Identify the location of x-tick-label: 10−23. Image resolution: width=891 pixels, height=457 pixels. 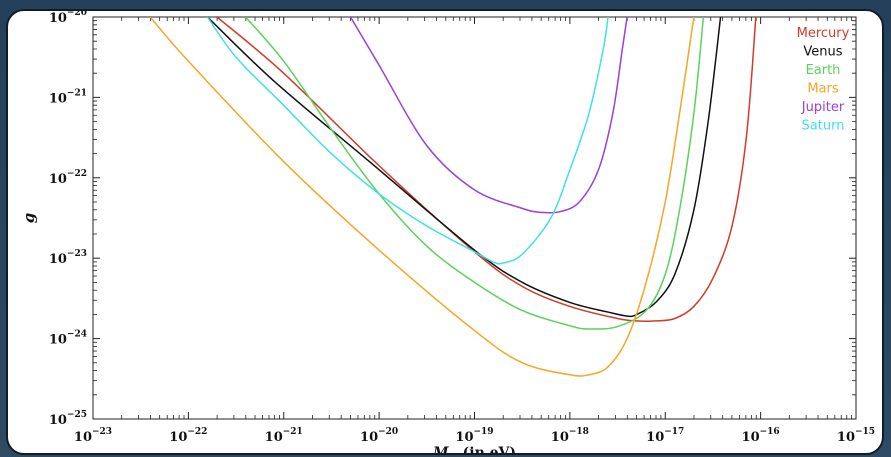
(93, 436).